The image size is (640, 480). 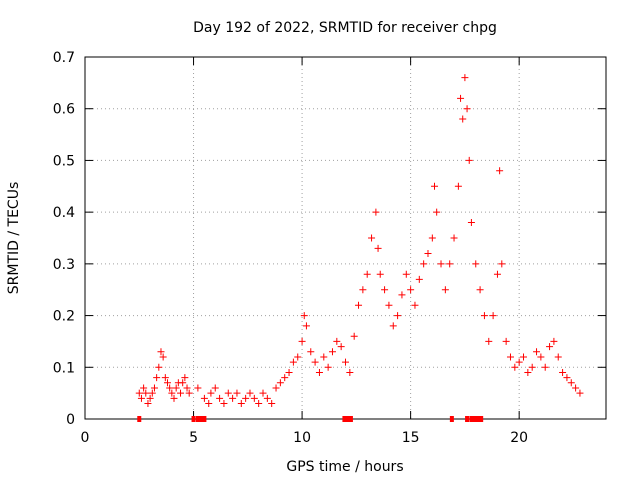 What do you see at coordinates (302, 438) in the screenshot?
I see `x-tick-label: 10` at bounding box center [302, 438].